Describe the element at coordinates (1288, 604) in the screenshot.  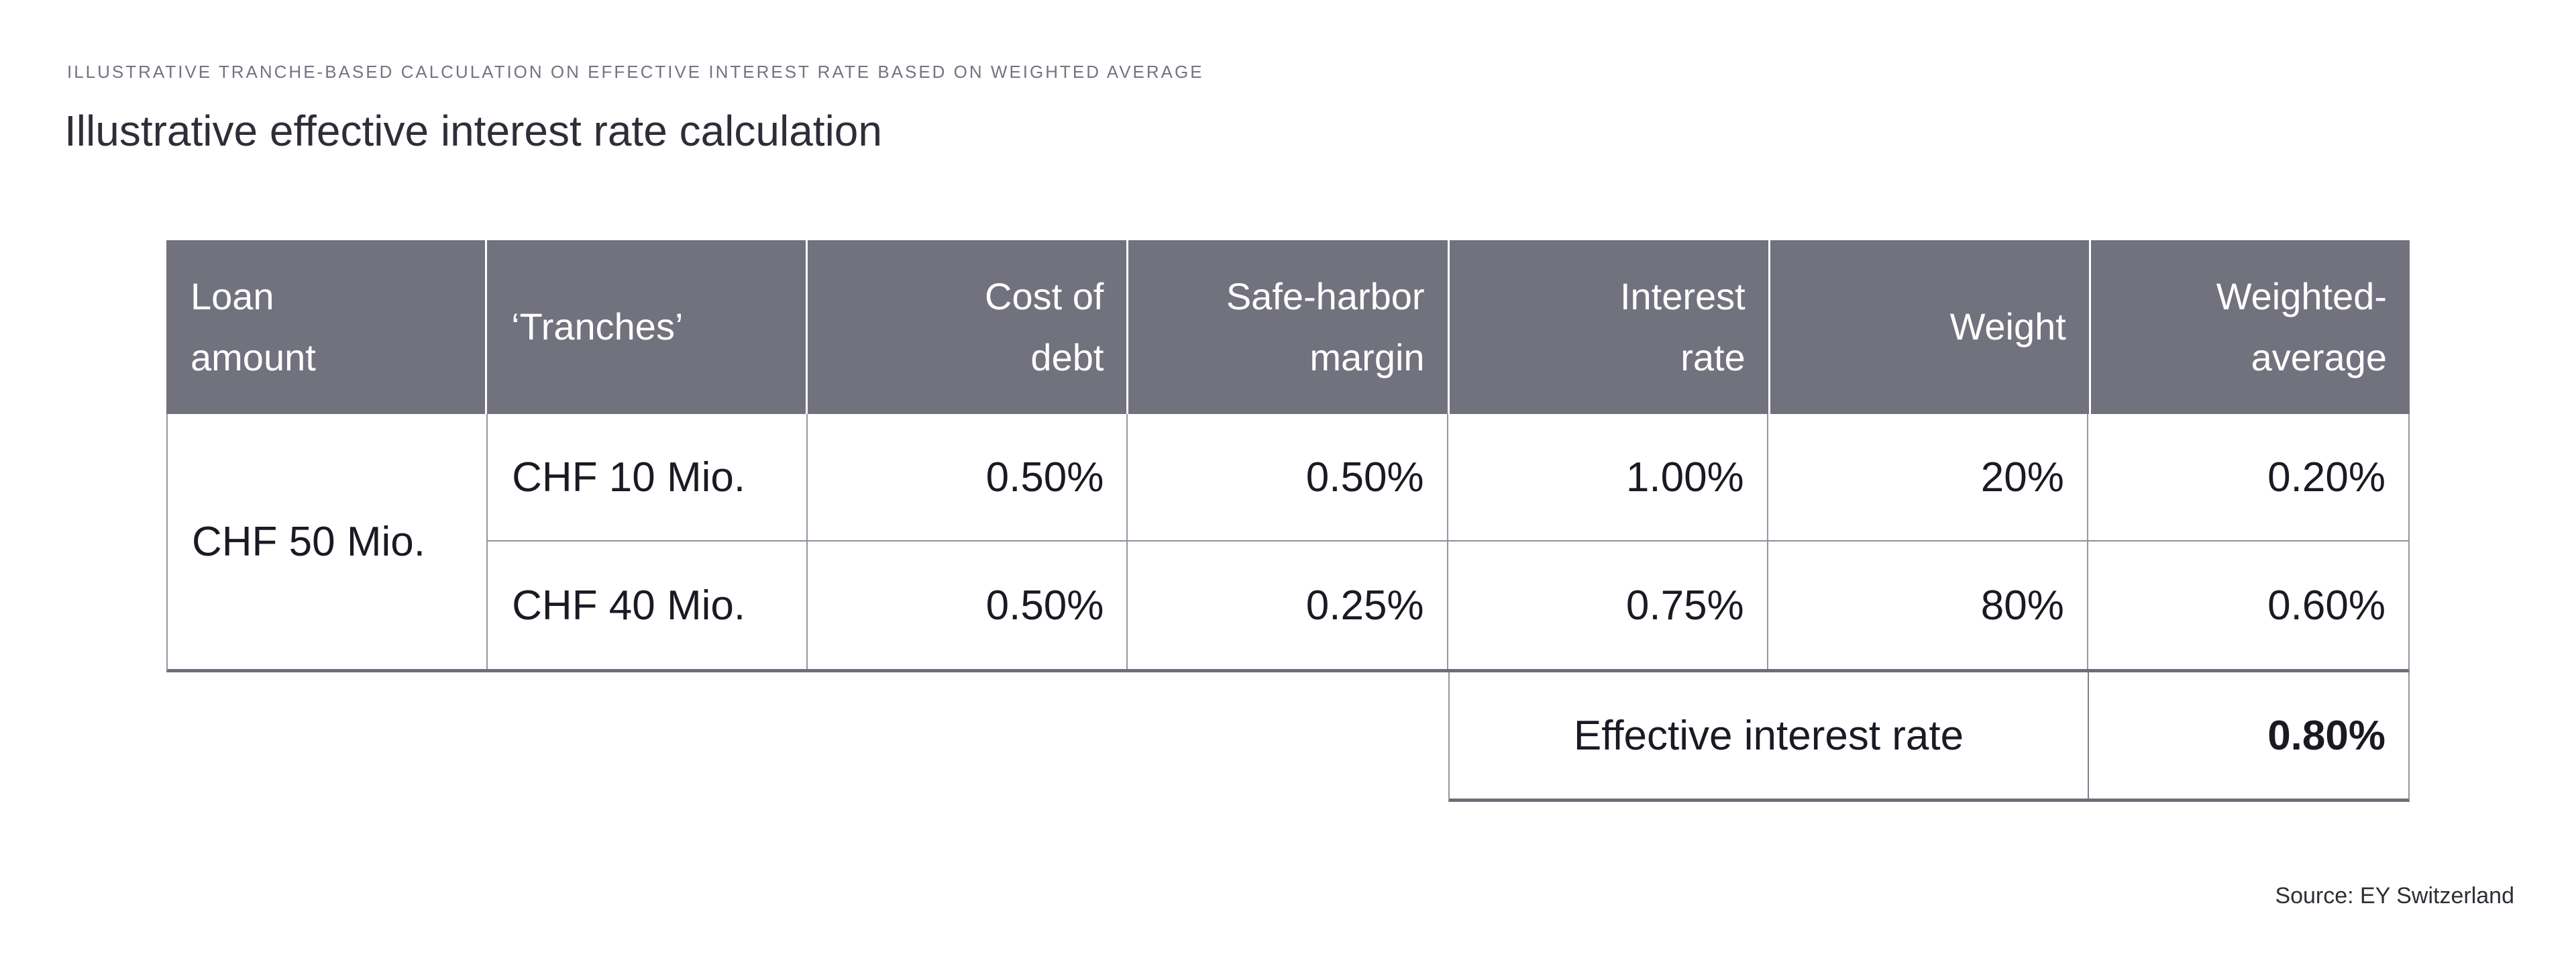
I see `cell-safe-harbor-2: 0.25%` at that location.